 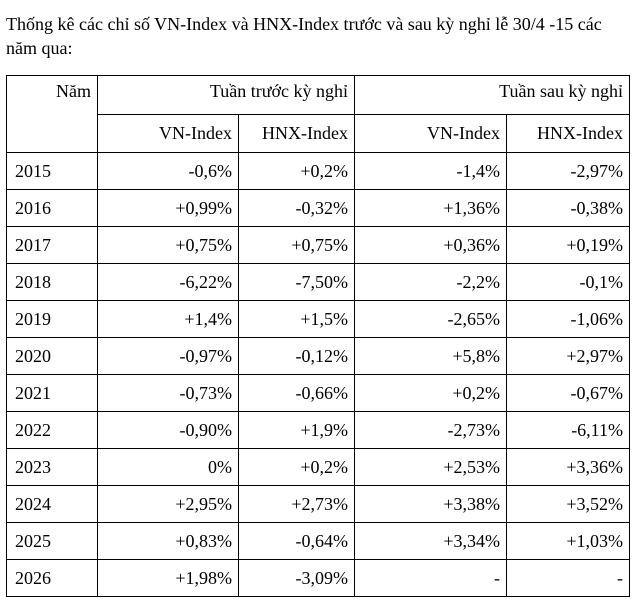 I want to click on after-vn-cell: -2,73%, so click(x=430, y=430).